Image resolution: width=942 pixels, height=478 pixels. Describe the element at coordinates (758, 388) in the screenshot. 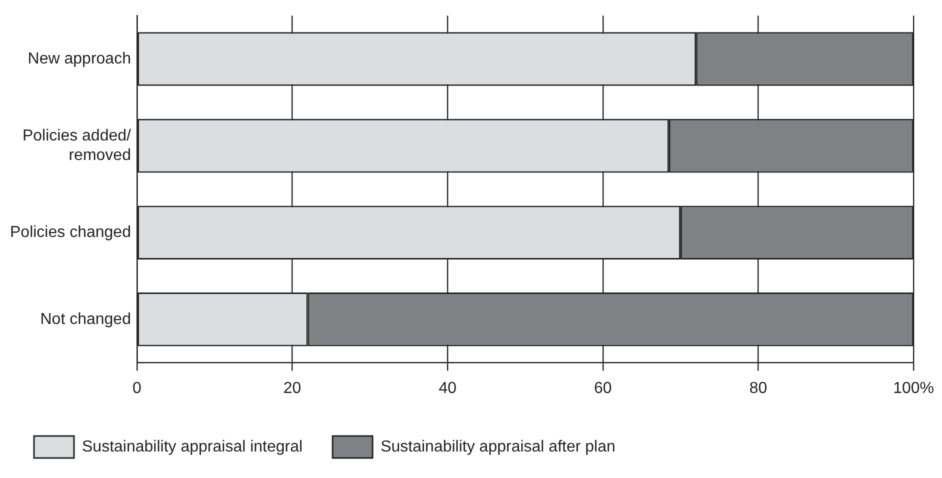

I see `x-tick-label: 80` at that location.